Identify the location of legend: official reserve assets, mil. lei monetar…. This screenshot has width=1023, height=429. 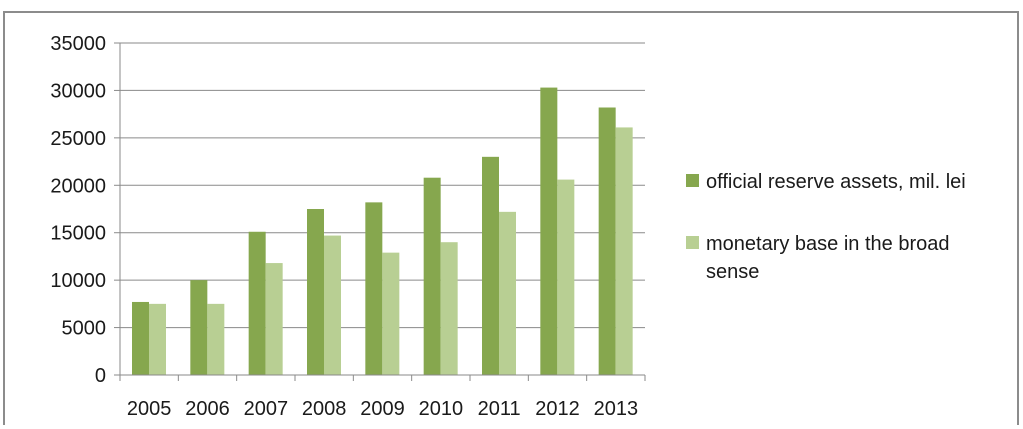
(826, 227).